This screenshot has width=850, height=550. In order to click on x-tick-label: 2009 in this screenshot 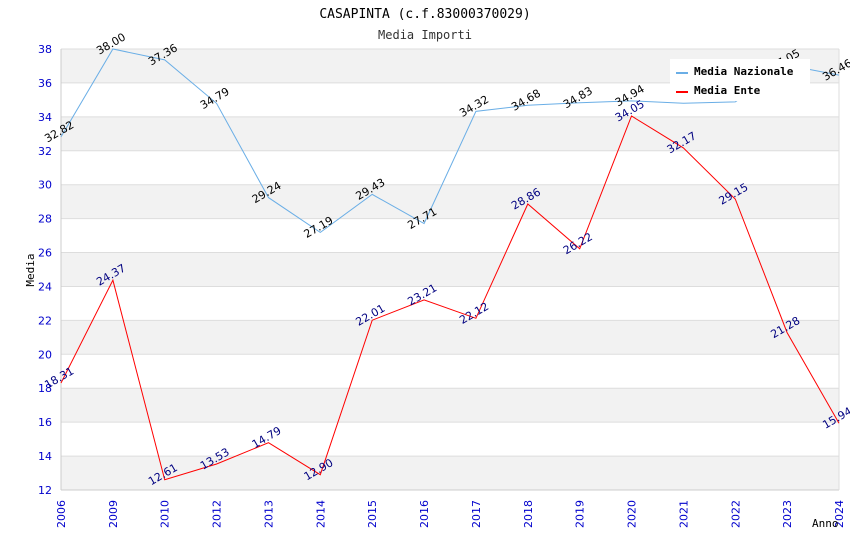, I will do `click(113, 514)`.